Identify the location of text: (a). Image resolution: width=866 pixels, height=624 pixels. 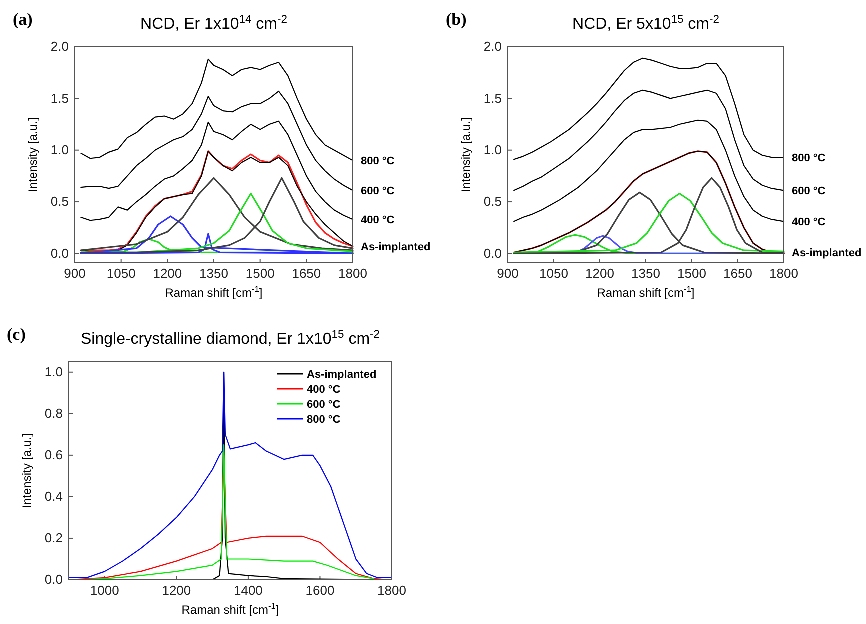
(23, 19).